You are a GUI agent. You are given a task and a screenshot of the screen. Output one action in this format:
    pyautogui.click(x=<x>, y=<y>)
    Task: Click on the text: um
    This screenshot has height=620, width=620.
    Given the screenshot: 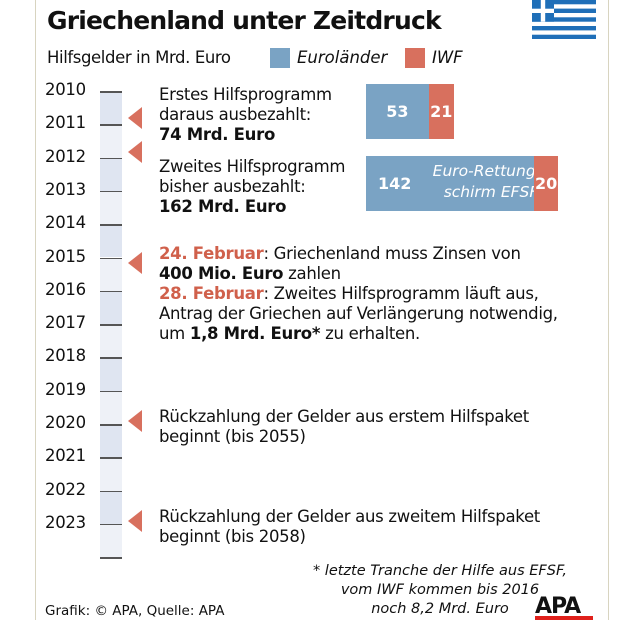 What is the action you would take?
    pyautogui.click(x=174, y=333)
    